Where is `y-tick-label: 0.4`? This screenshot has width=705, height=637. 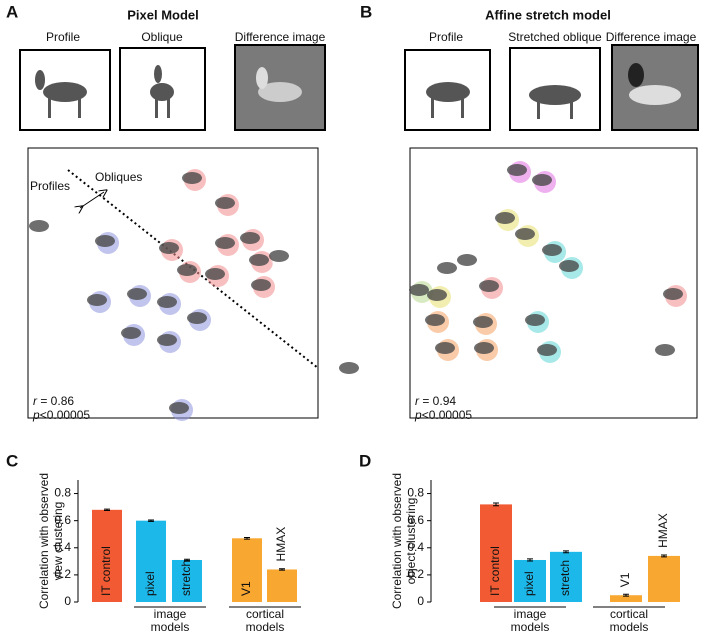 y-tick-label: 0.4 is located at coordinates (62, 547).